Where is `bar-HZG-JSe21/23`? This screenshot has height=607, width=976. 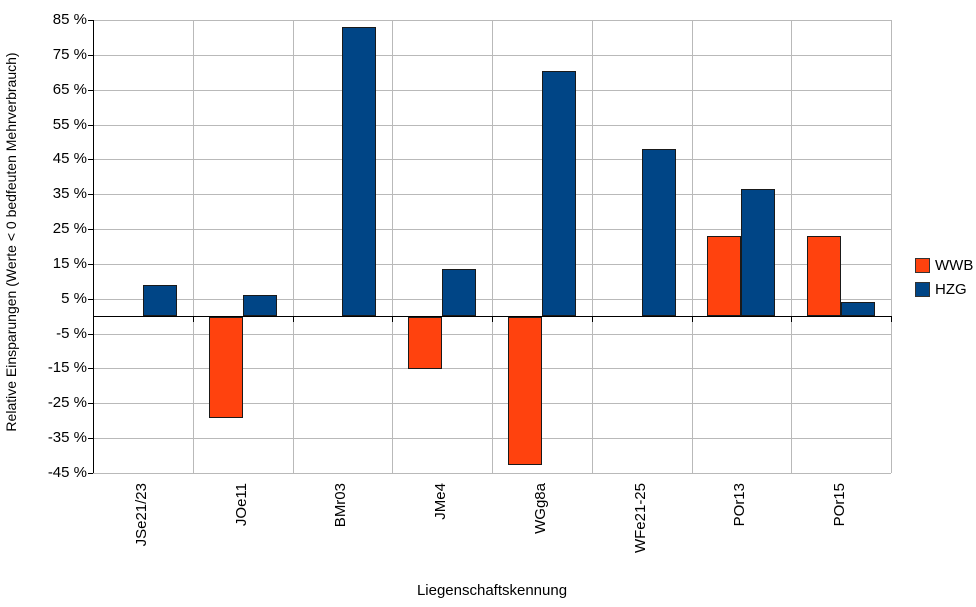
bar-HZG-JSe21/23 is located at coordinates (159, 300).